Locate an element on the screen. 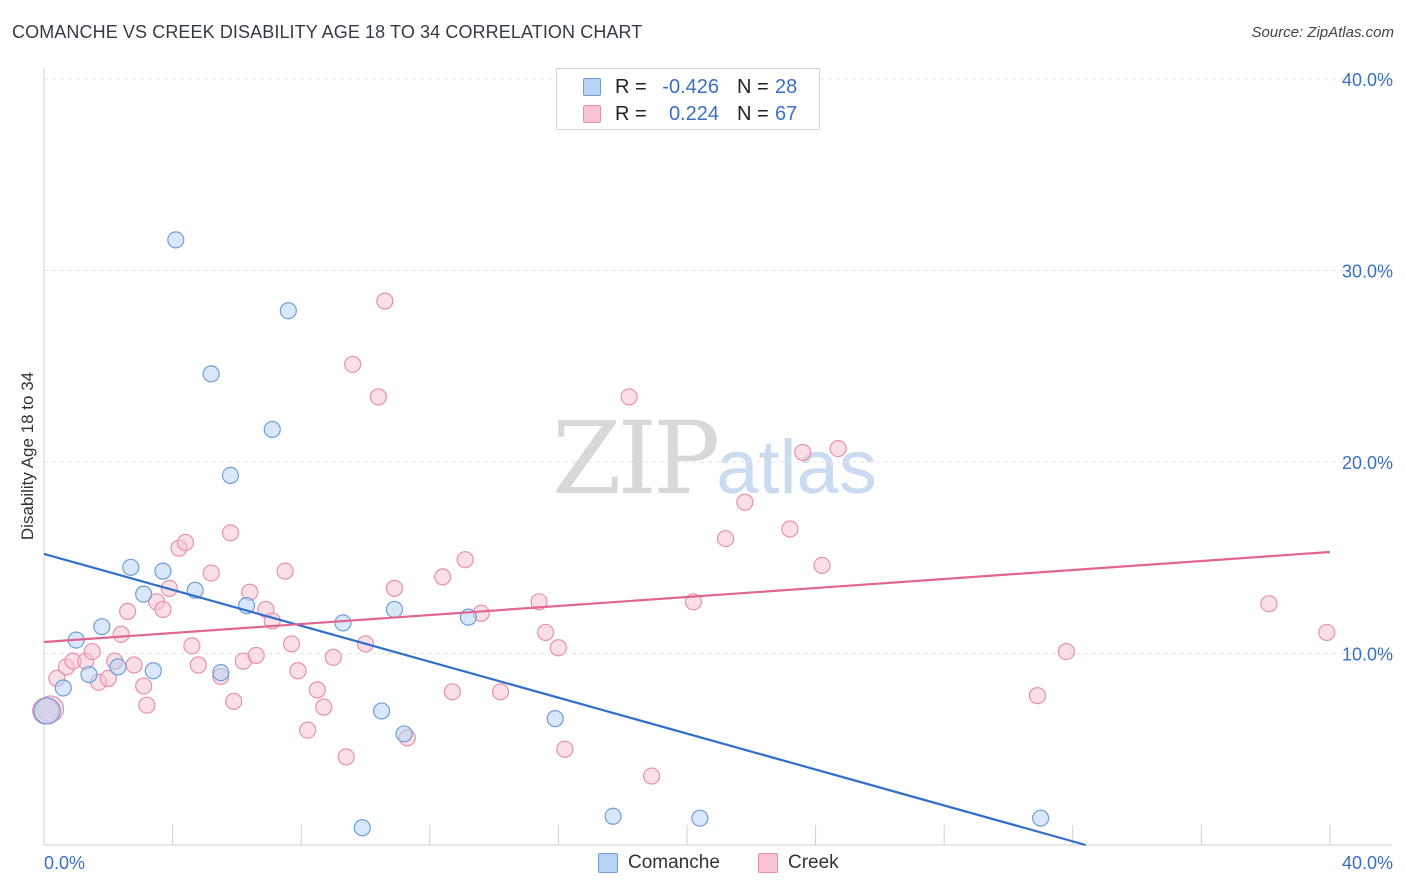 The height and width of the screenshot is (892, 1406). r-value: 0.224 is located at coordinates (693, 113).